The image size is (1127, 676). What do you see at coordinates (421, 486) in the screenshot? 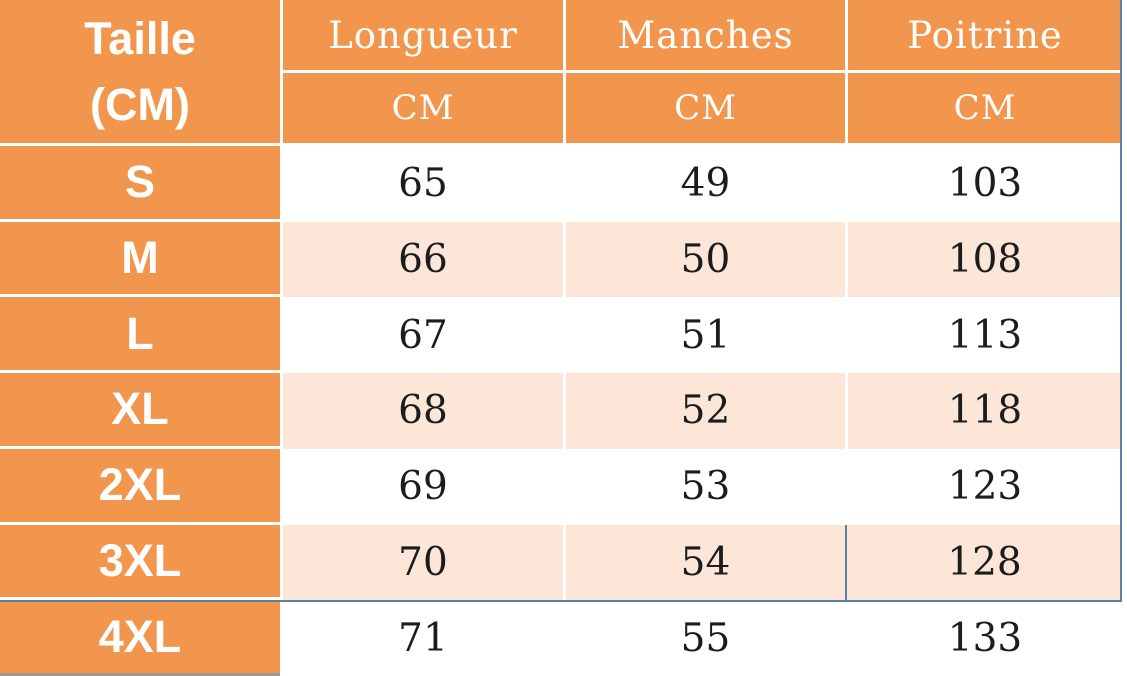
I see `longueur-cell: 69` at bounding box center [421, 486].